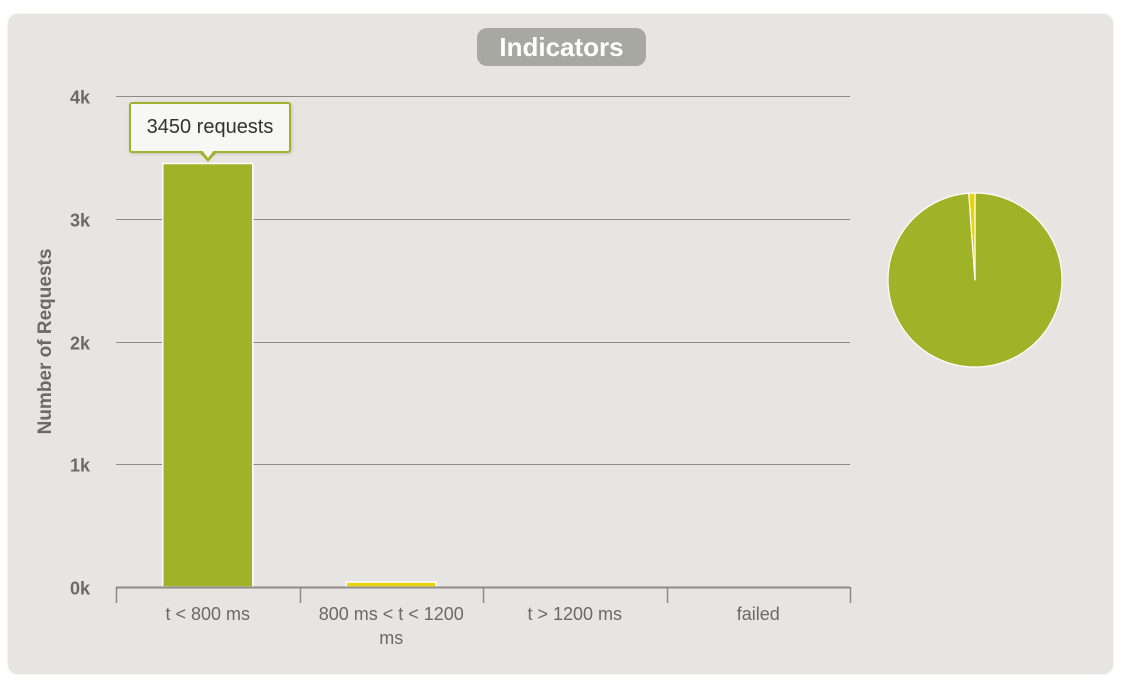  I want to click on x-tick-label: failed, so click(758, 614).